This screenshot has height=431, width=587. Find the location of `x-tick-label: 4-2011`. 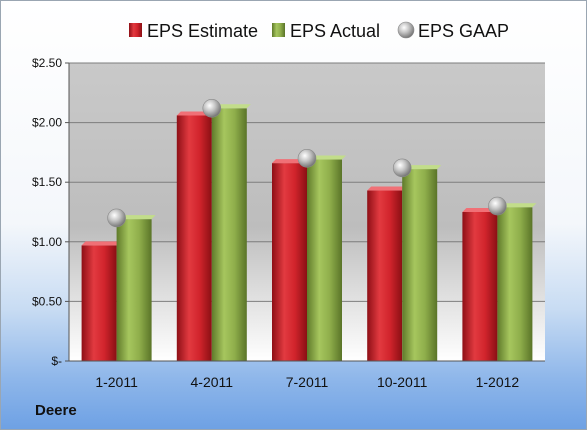

x-tick-label: 4-2011 is located at coordinates (212, 382).